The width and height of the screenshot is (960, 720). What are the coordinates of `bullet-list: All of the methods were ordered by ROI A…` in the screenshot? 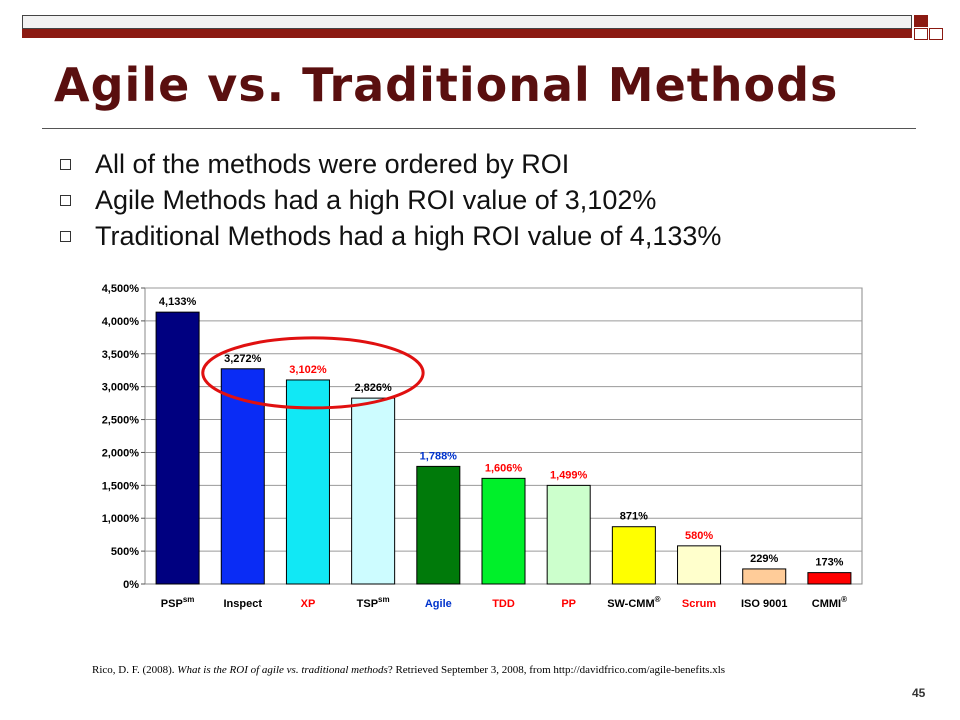 It's located at (390, 200).